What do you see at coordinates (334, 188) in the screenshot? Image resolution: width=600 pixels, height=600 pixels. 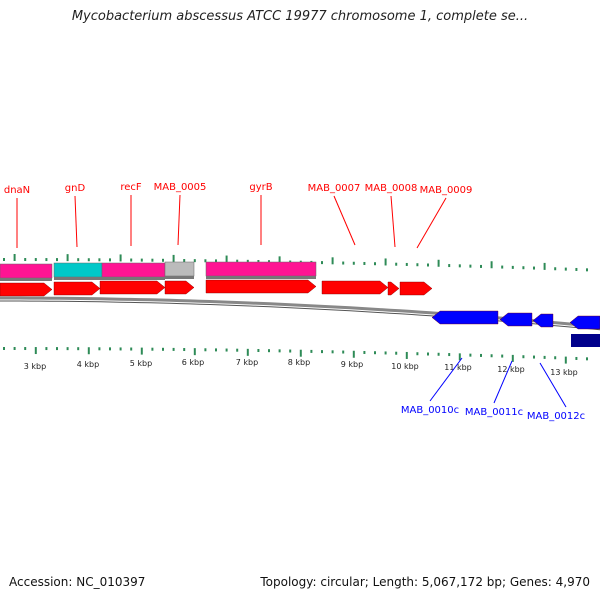 I see `forward-gene-label: MAB_0007` at bounding box center [334, 188].